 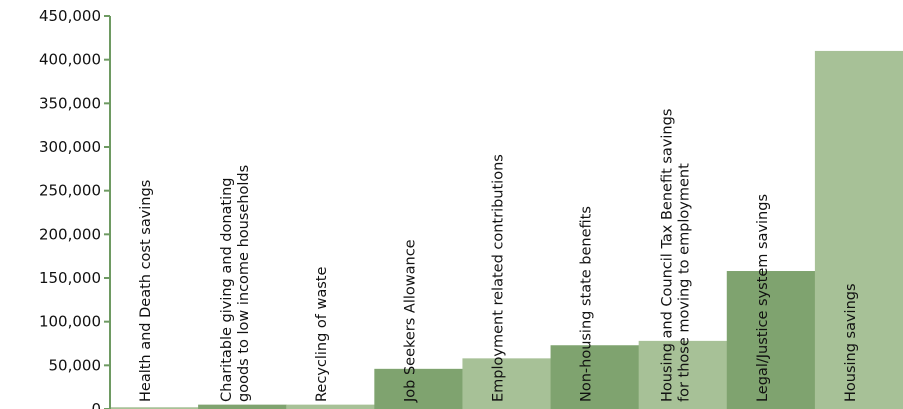 I want to click on category-label-5: Employment related contributions, so click(x=498, y=278).